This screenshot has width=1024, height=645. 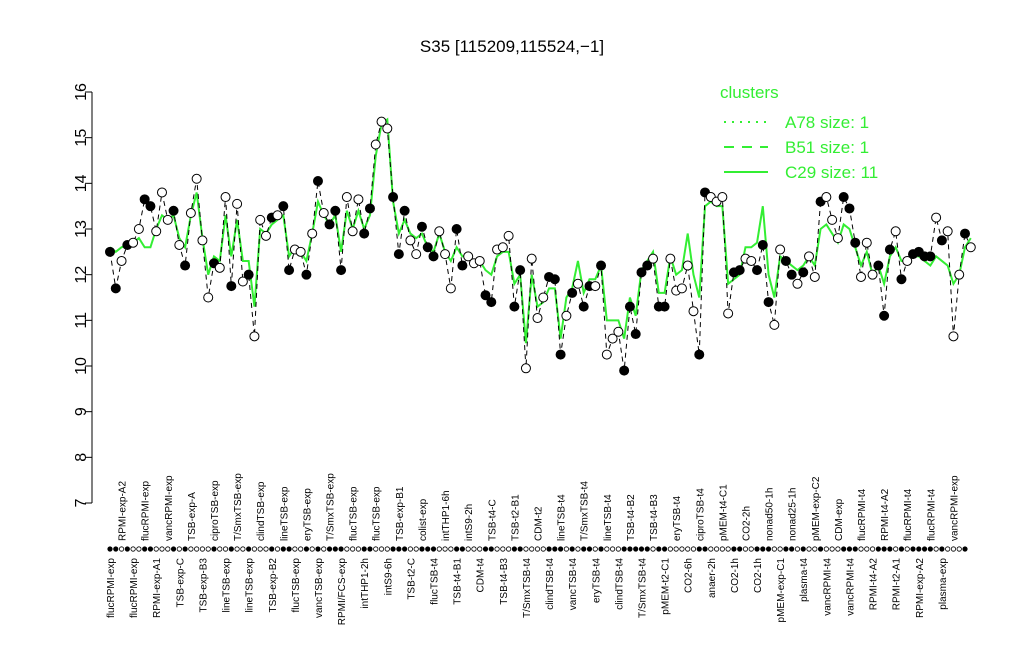 I want to click on y-tick-label: 12, so click(x=81, y=275).